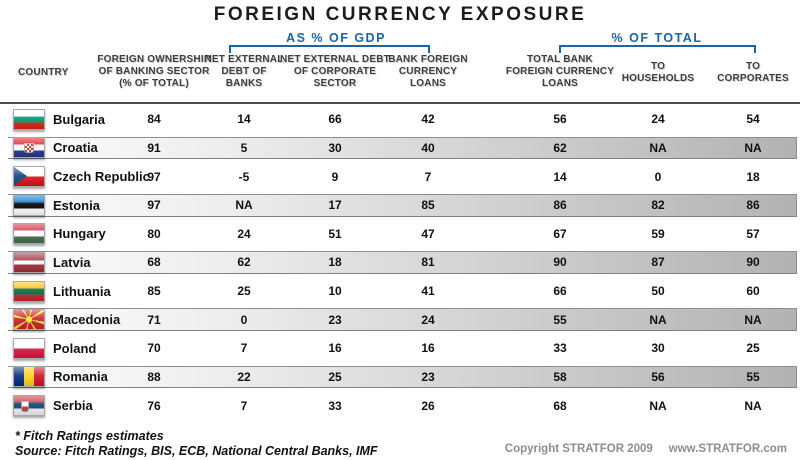  I want to click on value-cell: 84, so click(154, 119).